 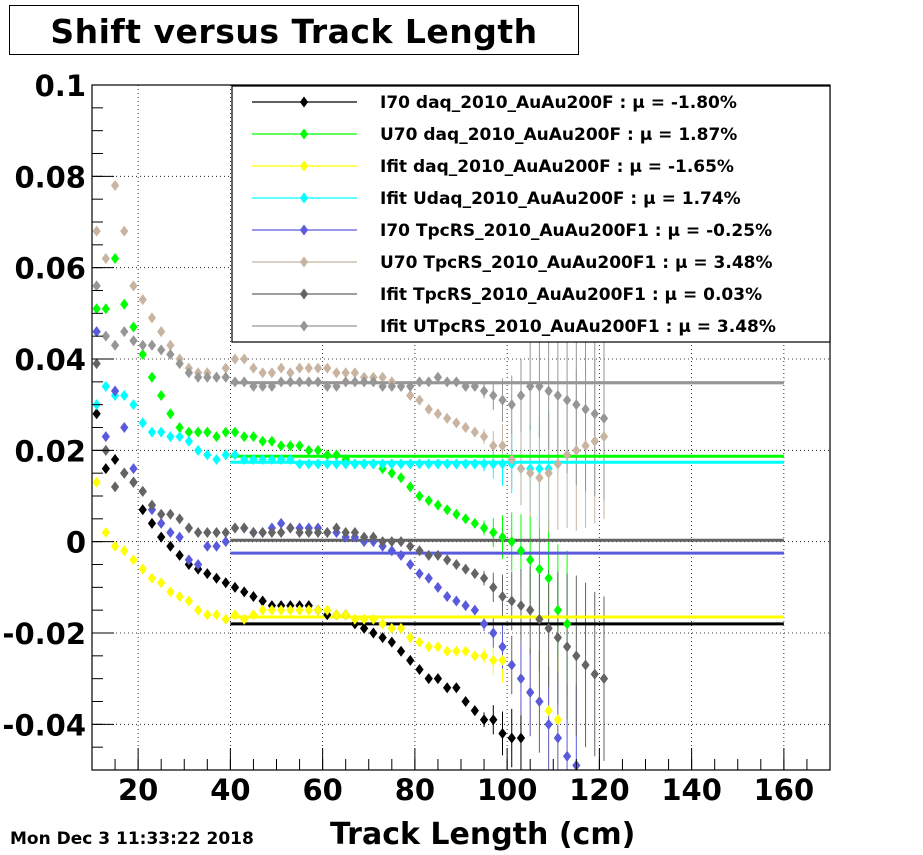 I want to click on y-tick-label: 0.02, so click(x=50, y=451).